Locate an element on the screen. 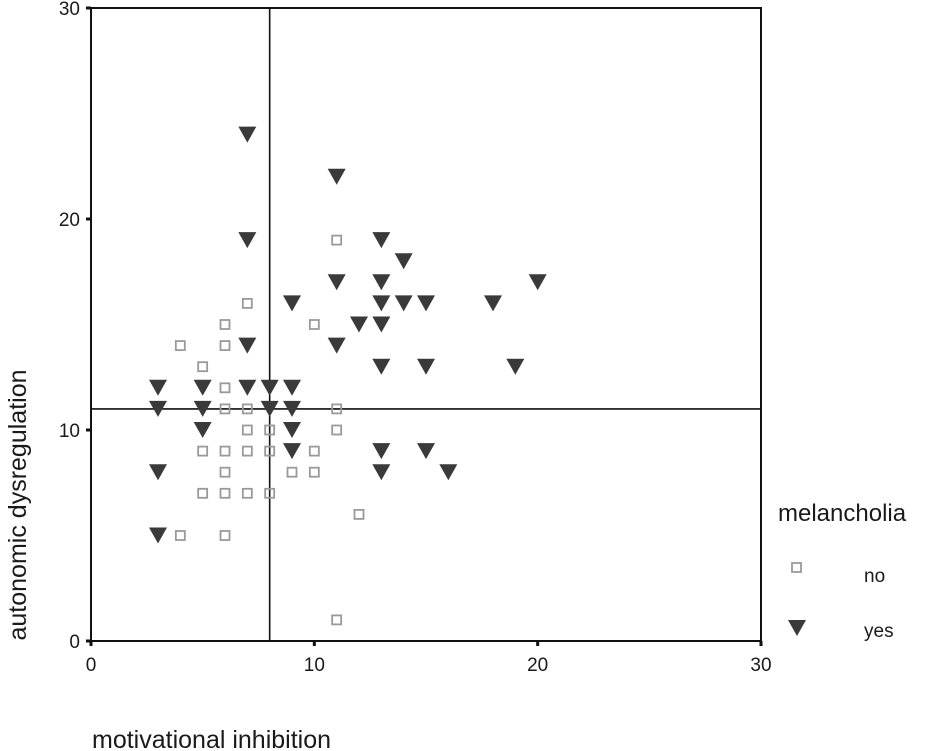  legend-marker-yes is located at coordinates (797, 628).